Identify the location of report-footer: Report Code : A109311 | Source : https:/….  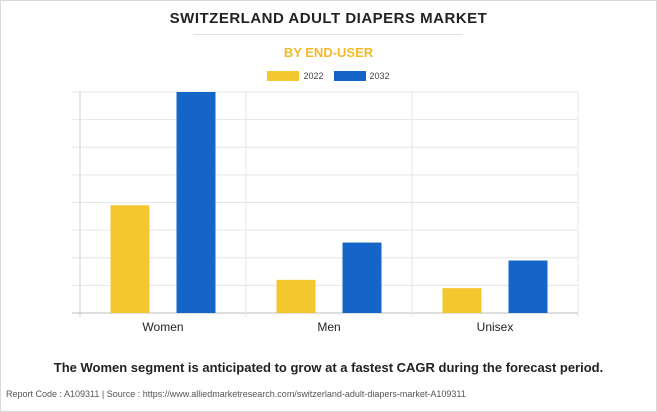
(236, 394).